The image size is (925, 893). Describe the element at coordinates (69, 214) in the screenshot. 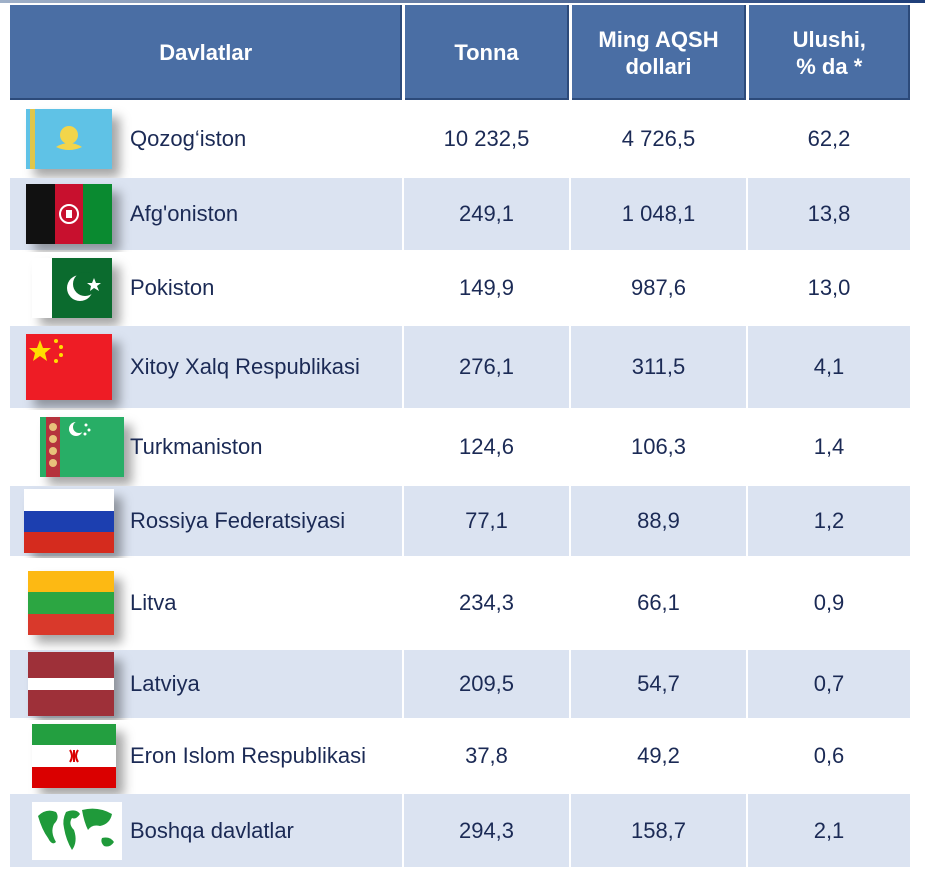

I see `afghanistan-flag-icon` at that location.